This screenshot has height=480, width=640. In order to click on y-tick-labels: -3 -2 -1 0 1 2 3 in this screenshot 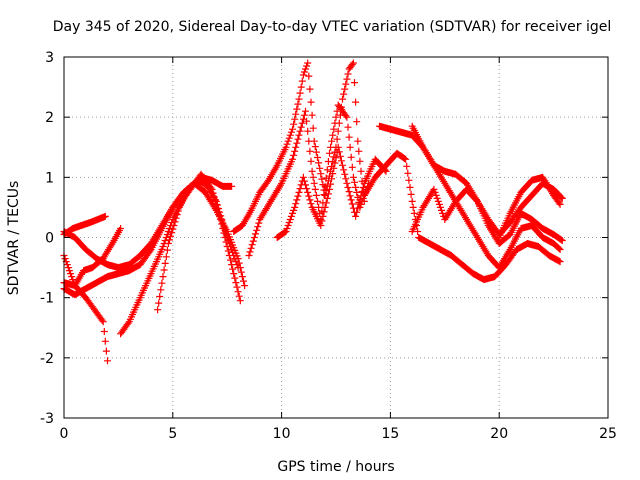, I will do `click(47, 238)`.